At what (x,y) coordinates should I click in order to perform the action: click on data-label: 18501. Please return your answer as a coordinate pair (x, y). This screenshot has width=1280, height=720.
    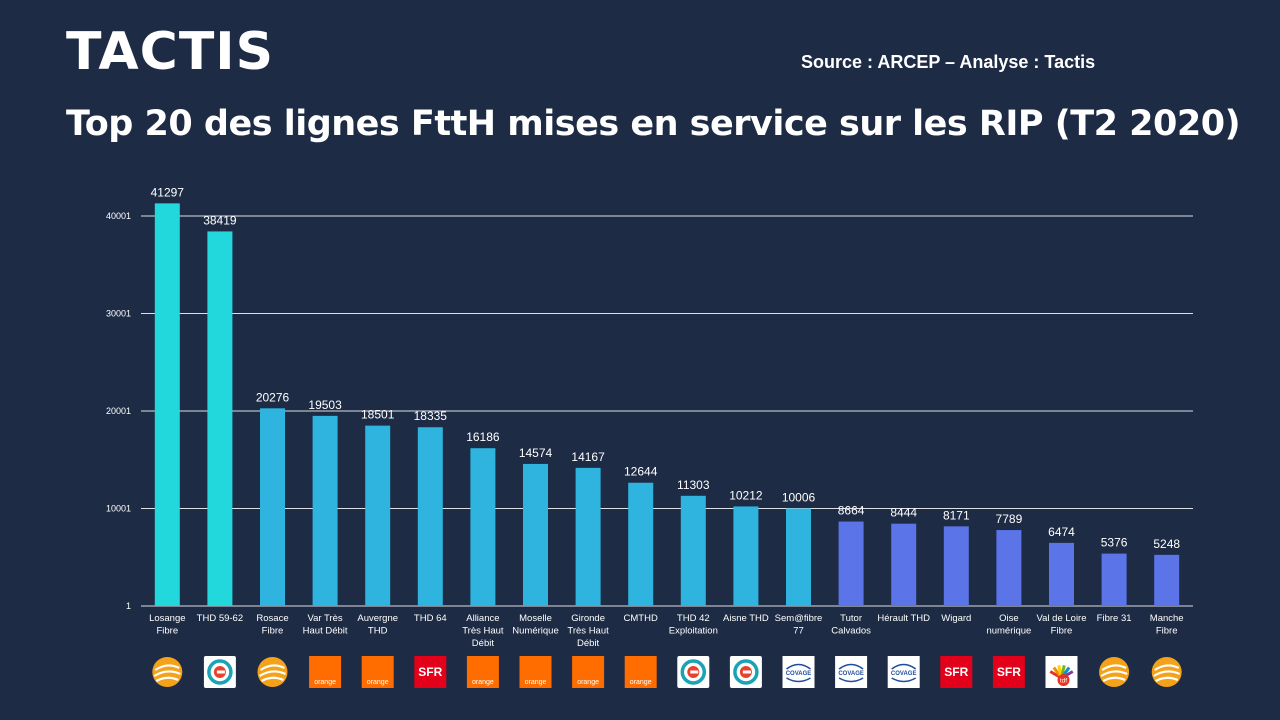
    Looking at the image, I should click on (378, 415).